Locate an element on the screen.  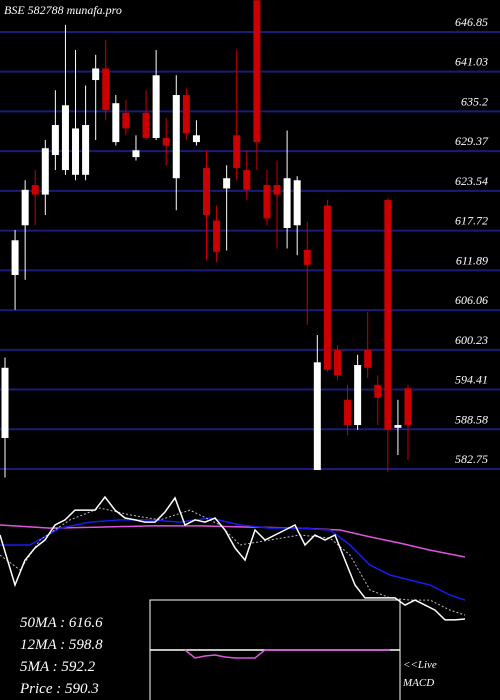
y-tick-label: 641.03 is located at coordinates (471, 62).